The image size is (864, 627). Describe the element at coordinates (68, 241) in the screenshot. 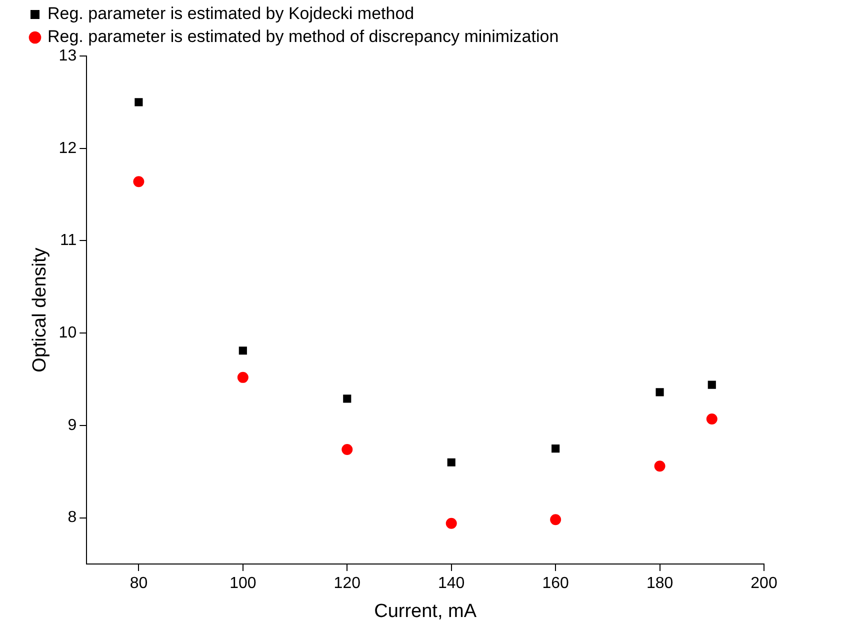

I see `y-tick-label: 11` at that location.